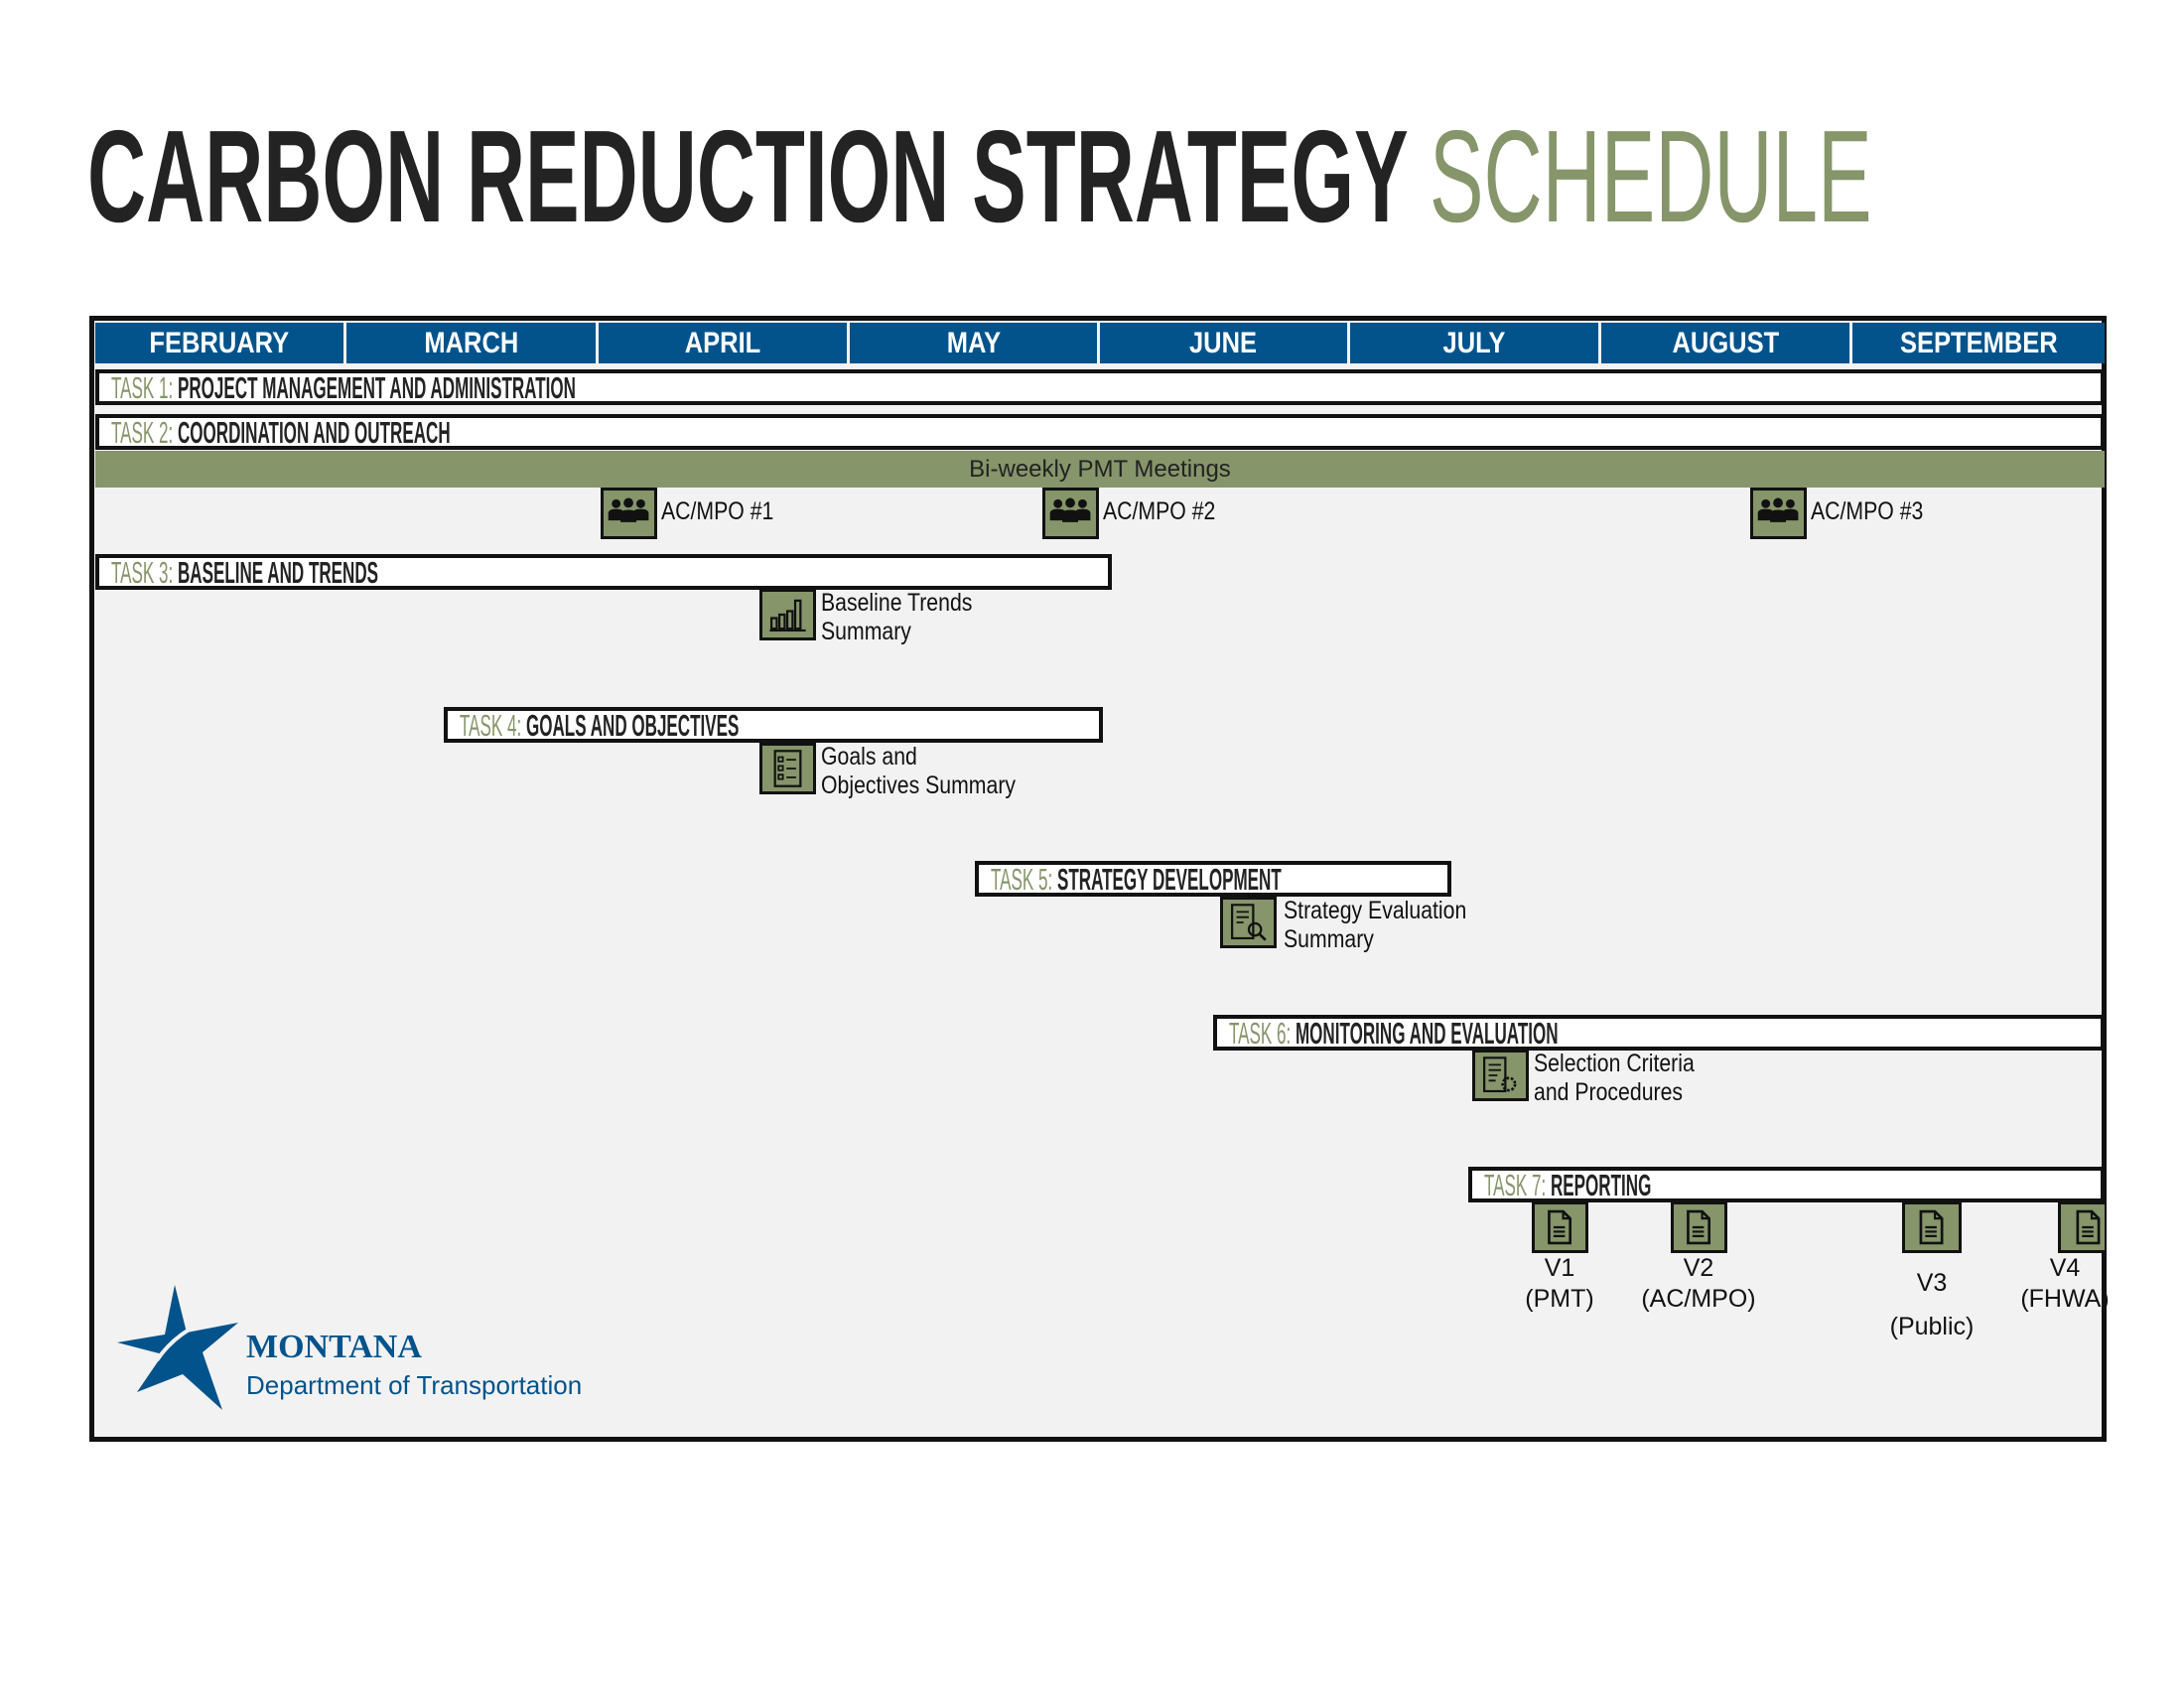 The height and width of the screenshot is (1688, 2184). What do you see at coordinates (1213, 879) in the screenshot?
I see `task-bar-5: TASK 5: STRATEGY DEVELOPMENT` at bounding box center [1213, 879].